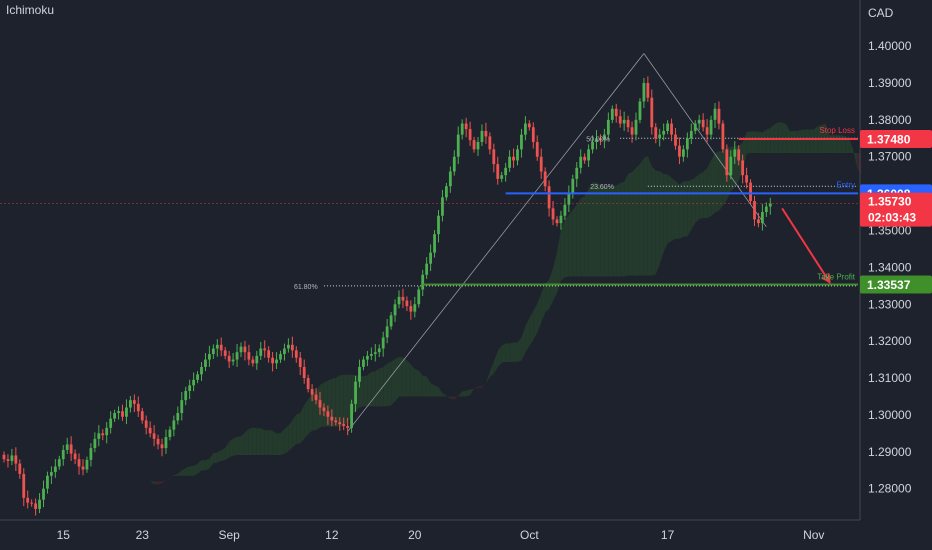  I want to click on projection-arrowhead, so click(826, 279).